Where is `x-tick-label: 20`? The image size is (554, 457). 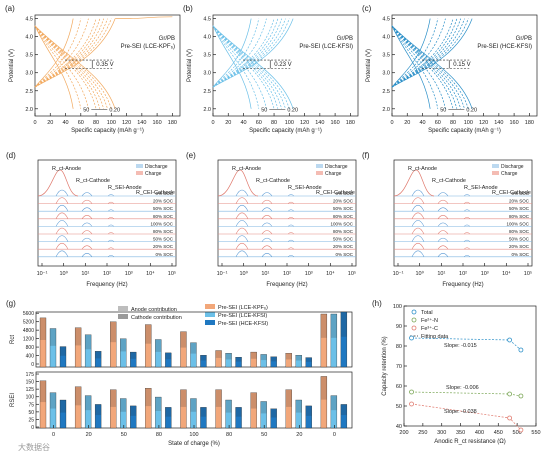
x-tick-label: 20 is located at coordinates (228, 123).